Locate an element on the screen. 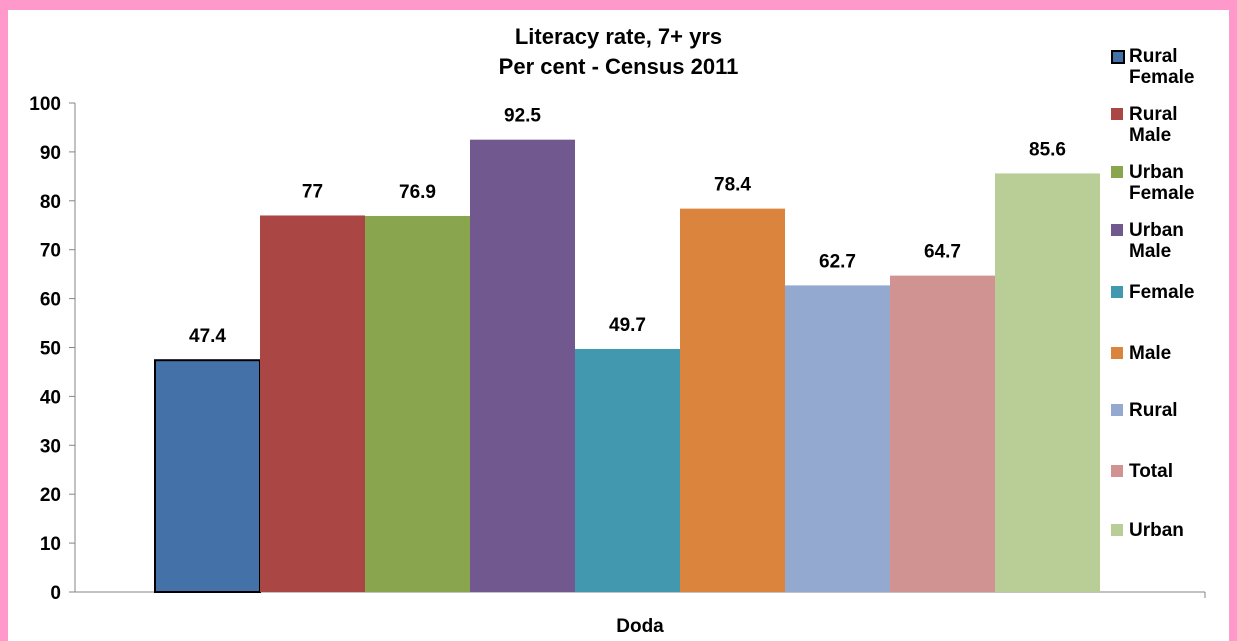 The image size is (1237, 641). y-tick-label: 20 is located at coordinates (50, 495).